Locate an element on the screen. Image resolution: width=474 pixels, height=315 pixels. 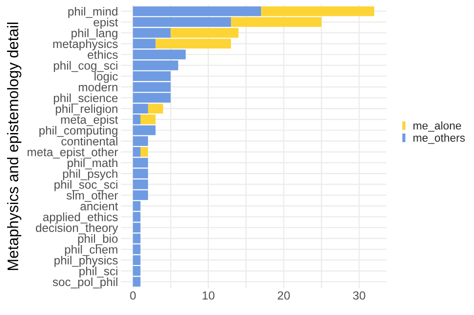
y-tick-label: phil_mind is located at coordinates (93, 12).